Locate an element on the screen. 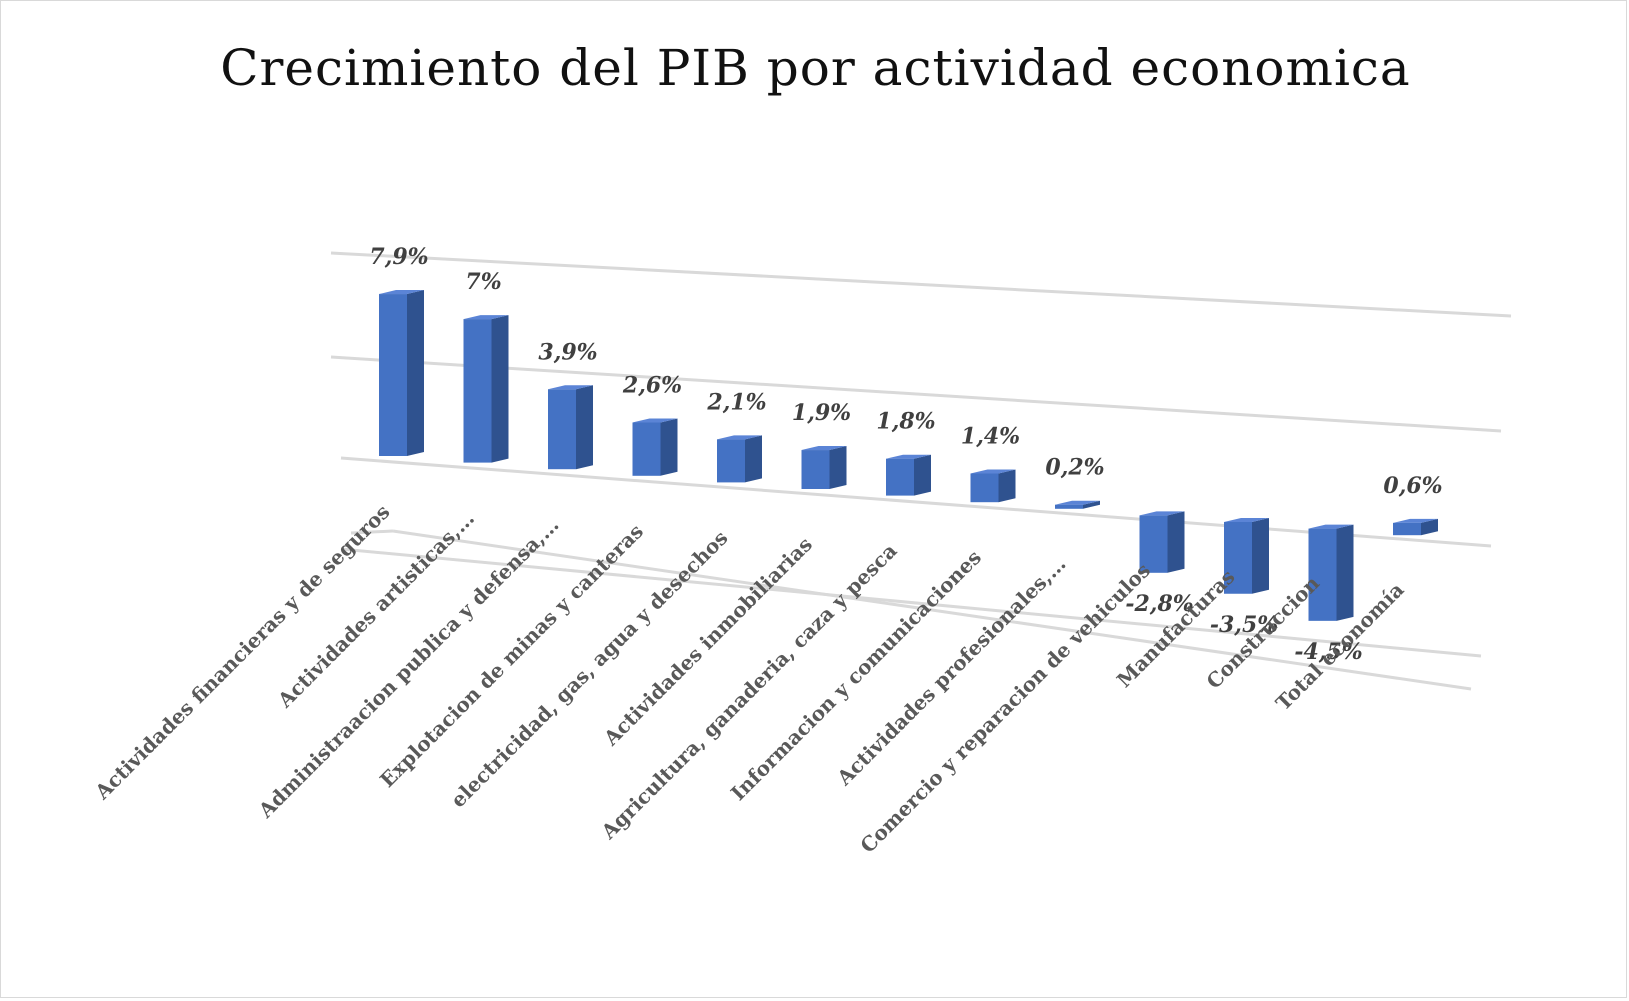 Image resolution: width=1629 pixels, height=1001 pixels. data-label: 0,6% is located at coordinates (1412, 486).